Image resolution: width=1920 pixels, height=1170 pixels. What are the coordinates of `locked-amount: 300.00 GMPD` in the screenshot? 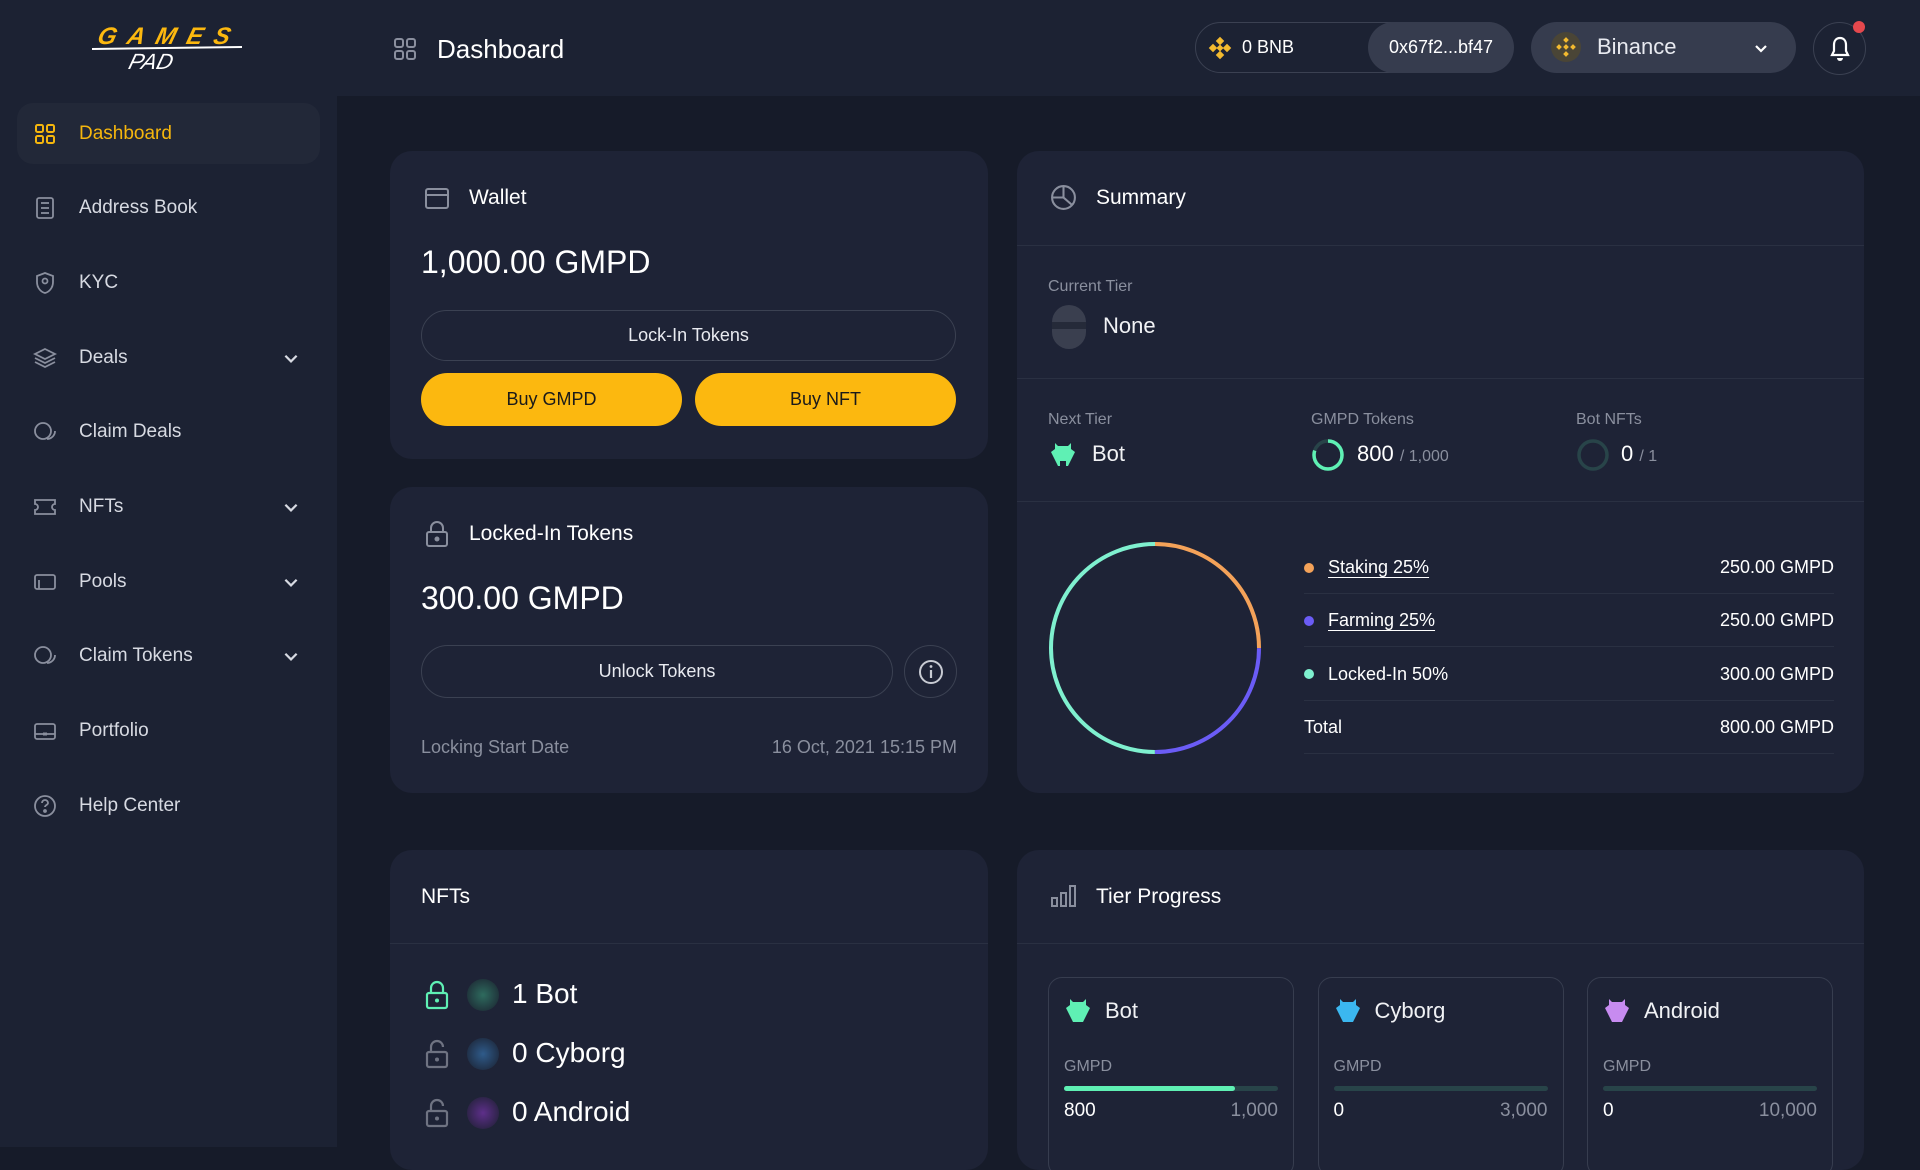 It's located at (522, 598).